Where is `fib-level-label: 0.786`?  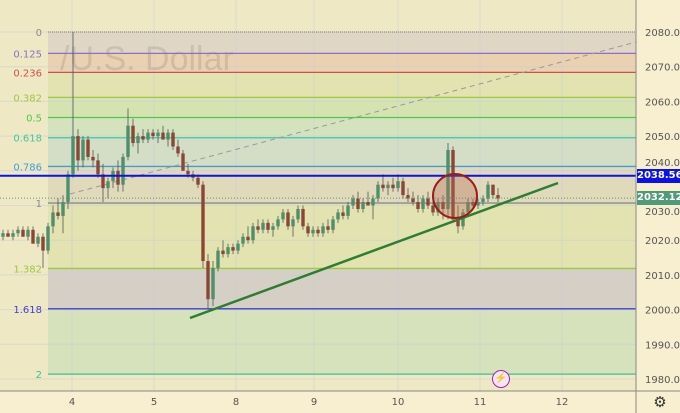
fib-level-label: 0.786 is located at coordinates (27, 167).